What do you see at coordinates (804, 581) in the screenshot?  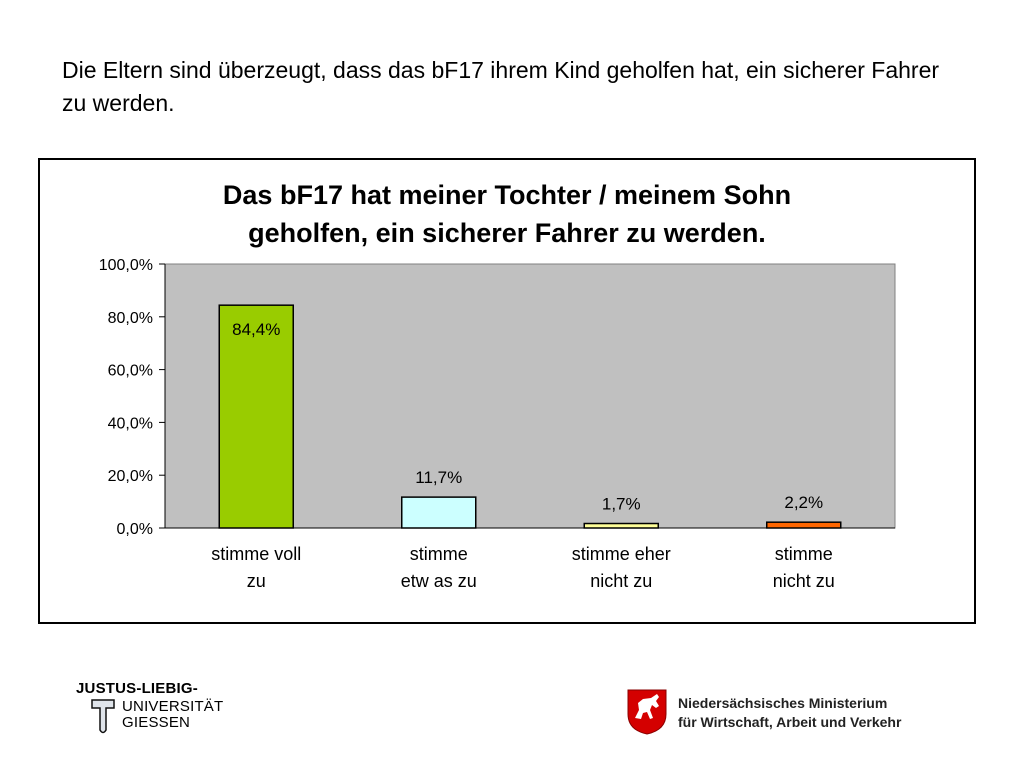 I see `x-category-label-3-1: nicht zu` at bounding box center [804, 581].